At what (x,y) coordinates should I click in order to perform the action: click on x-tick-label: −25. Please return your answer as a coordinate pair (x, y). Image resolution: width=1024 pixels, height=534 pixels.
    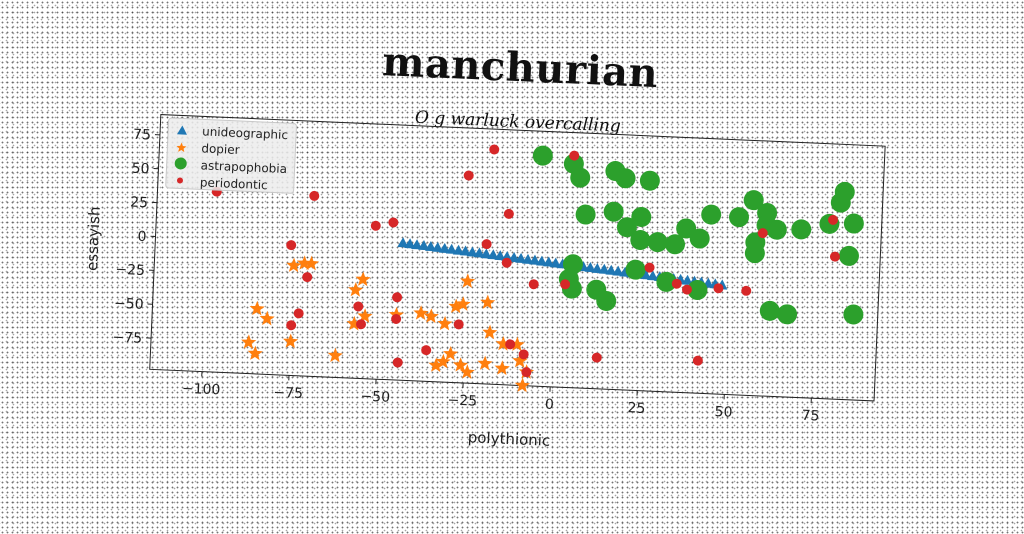
    Looking at the image, I should click on (462, 400).